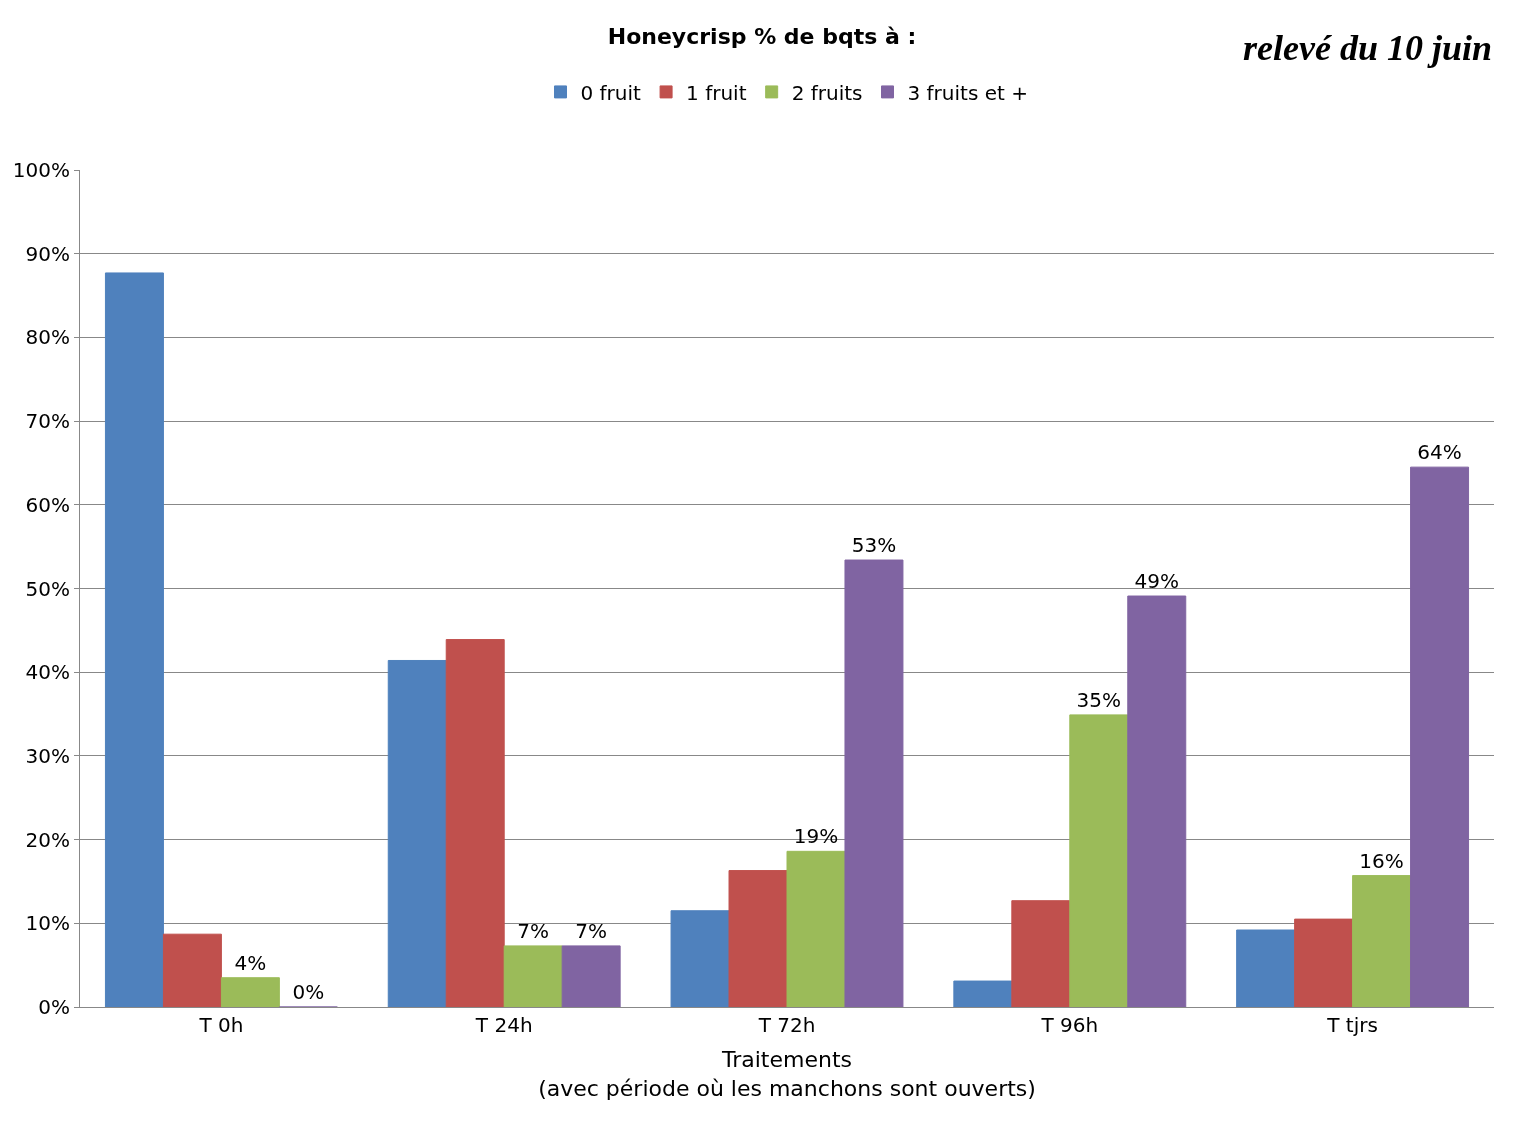 This screenshot has height=1137, width=1524. What do you see at coordinates (47, 337) in the screenshot?
I see `y-tick-label: 80%` at bounding box center [47, 337].